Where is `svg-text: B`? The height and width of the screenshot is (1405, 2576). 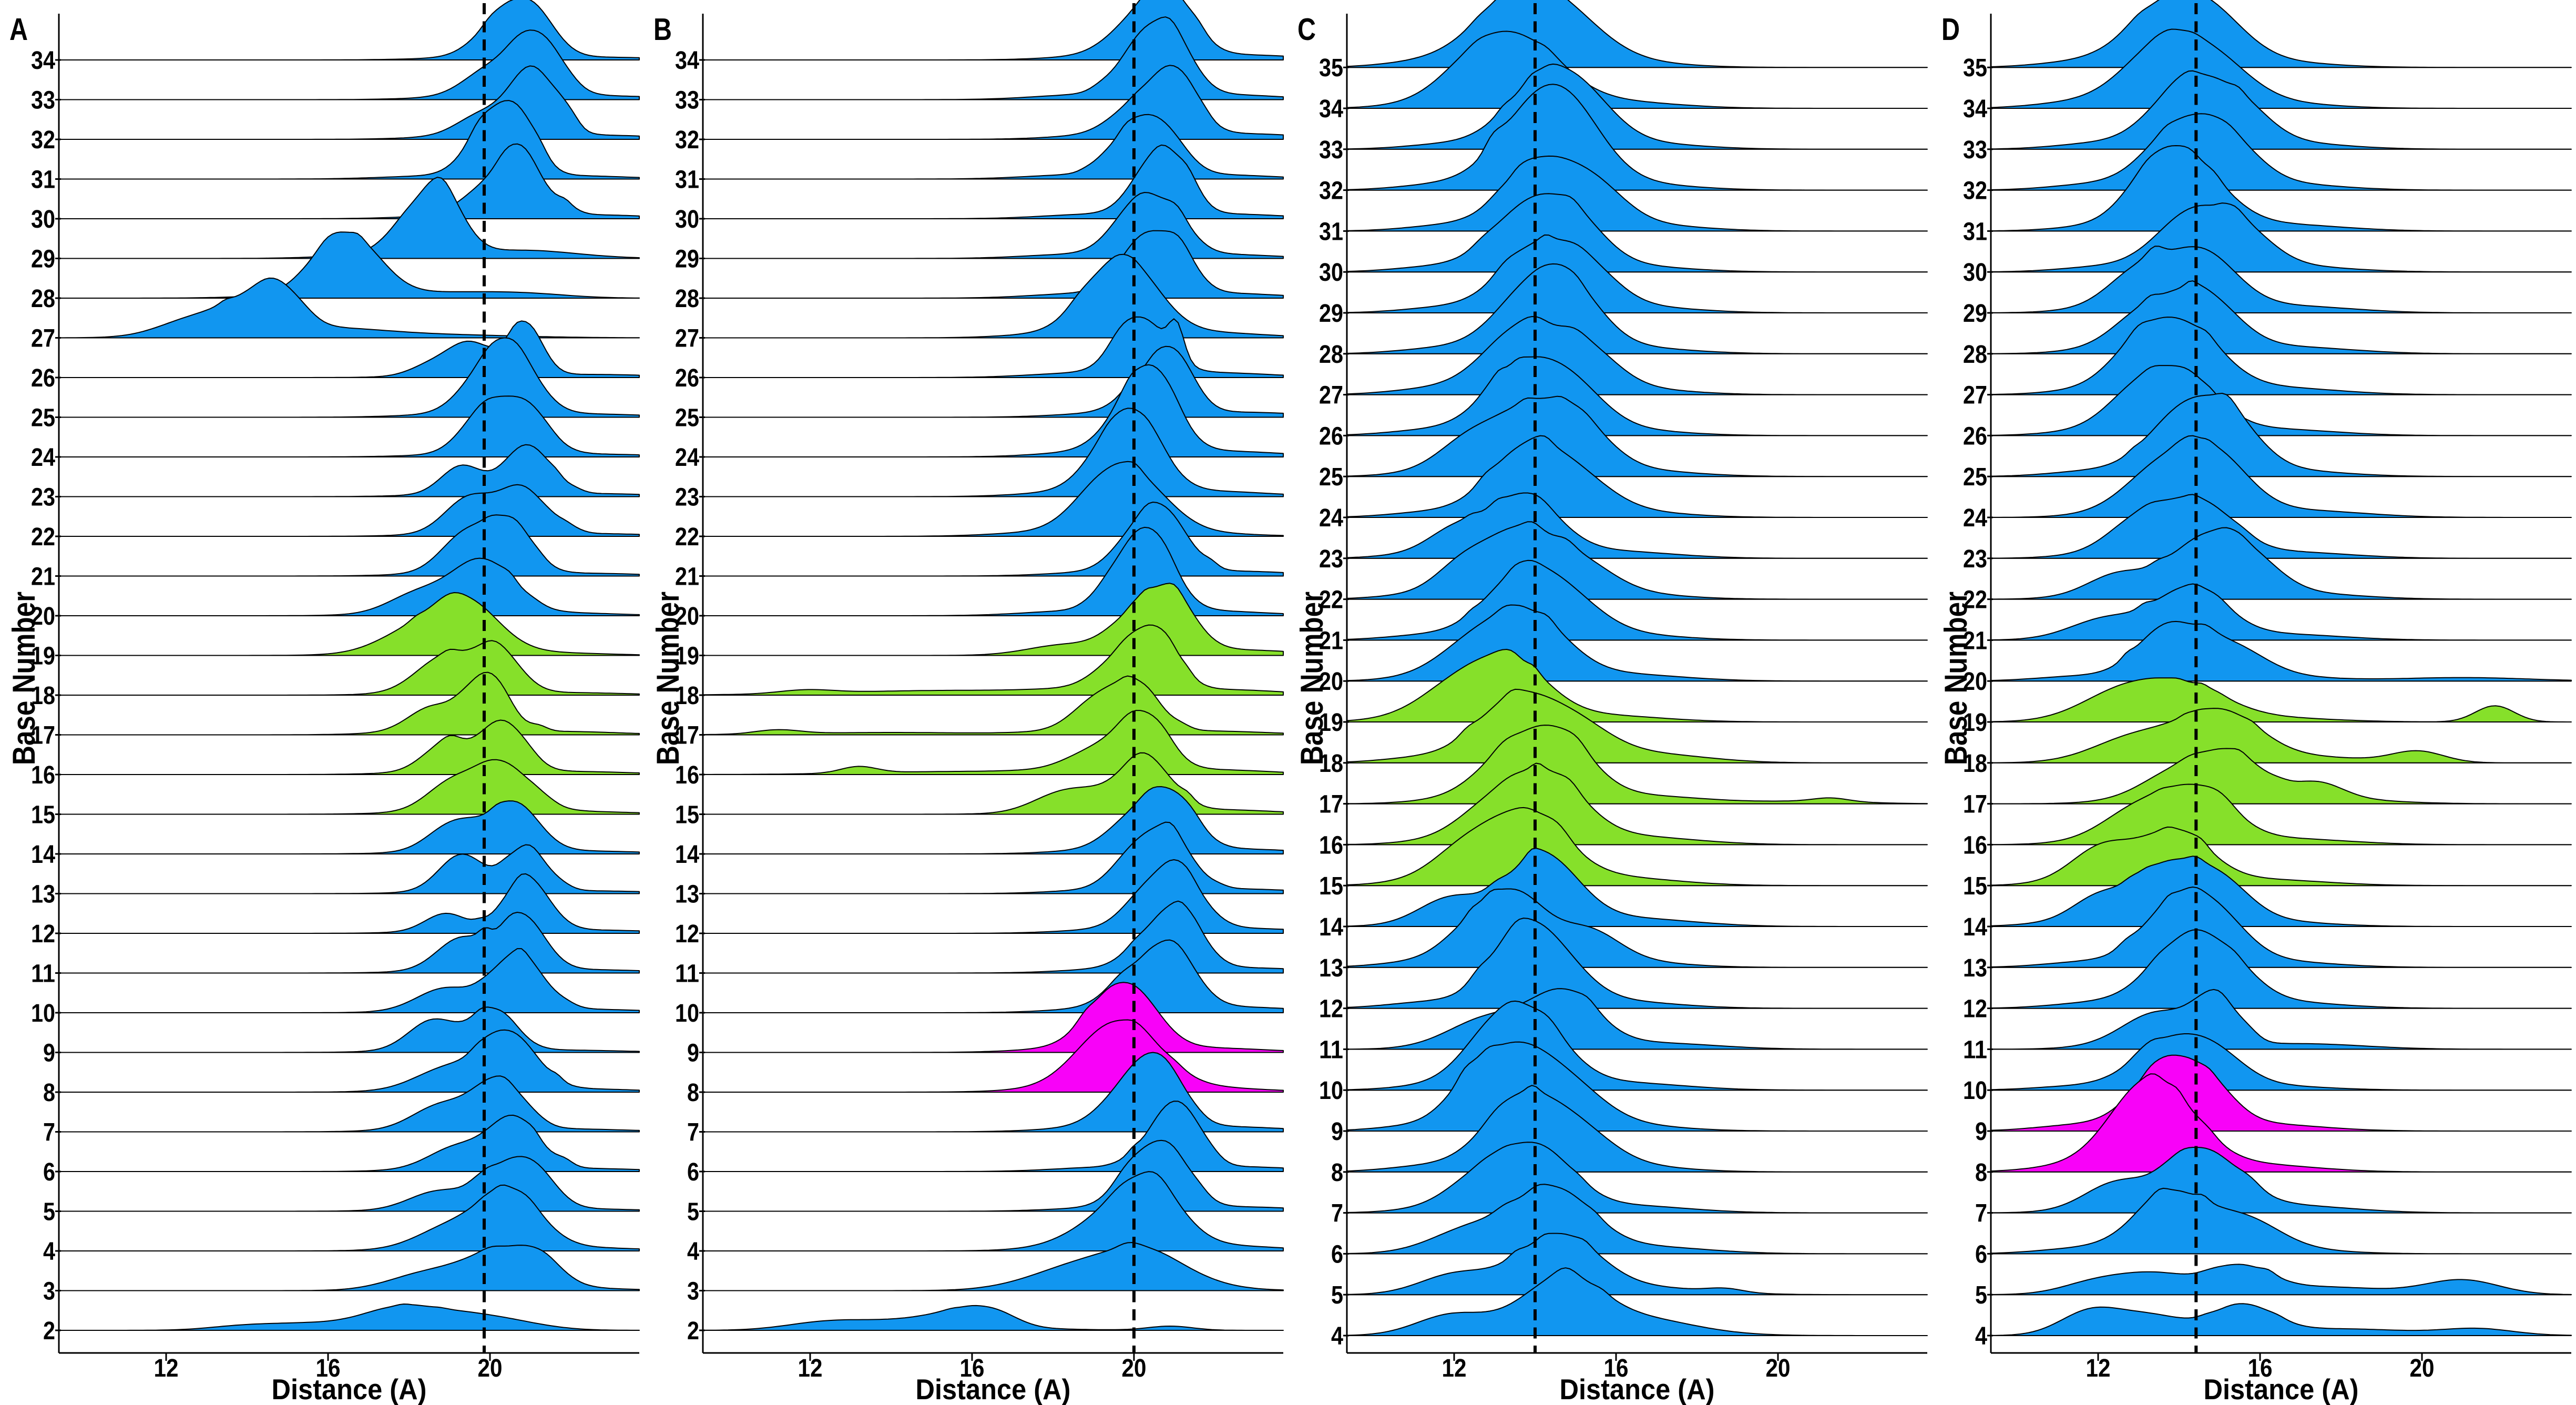
svg-text: B is located at coordinates (662, 29).